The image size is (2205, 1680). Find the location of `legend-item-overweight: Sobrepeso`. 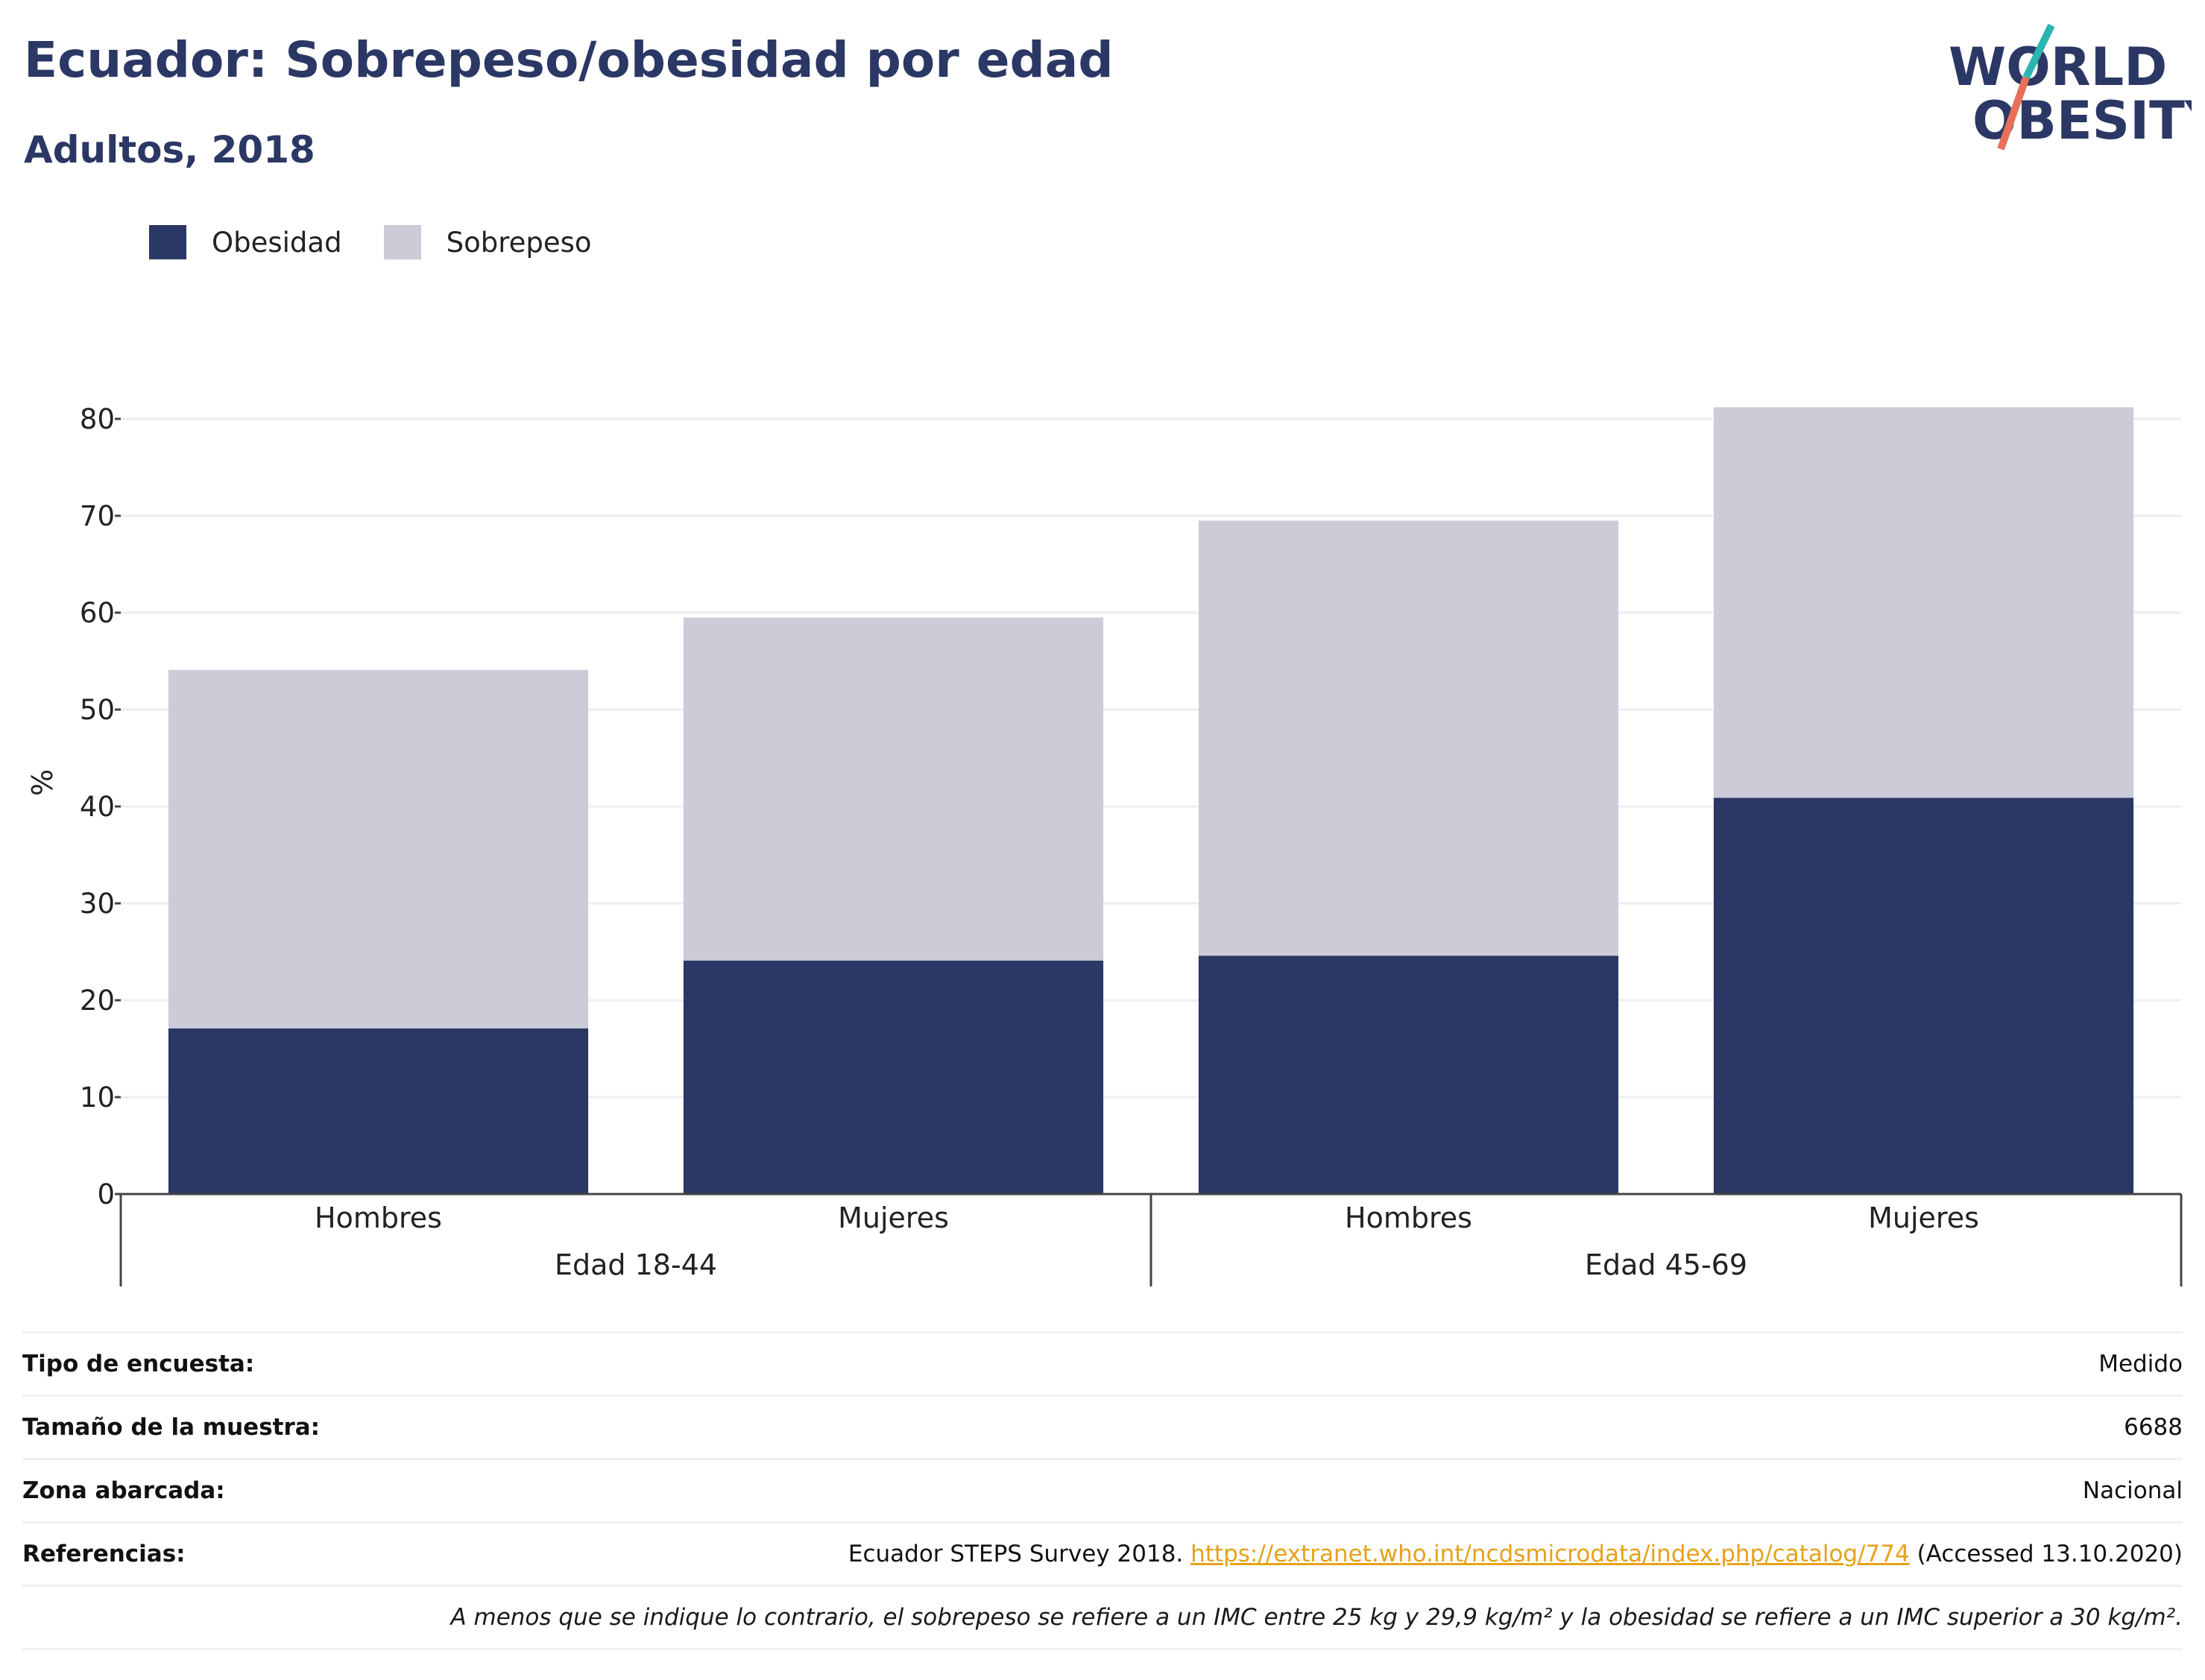

legend-item-overweight: Sobrepeso is located at coordinates (487, 242).